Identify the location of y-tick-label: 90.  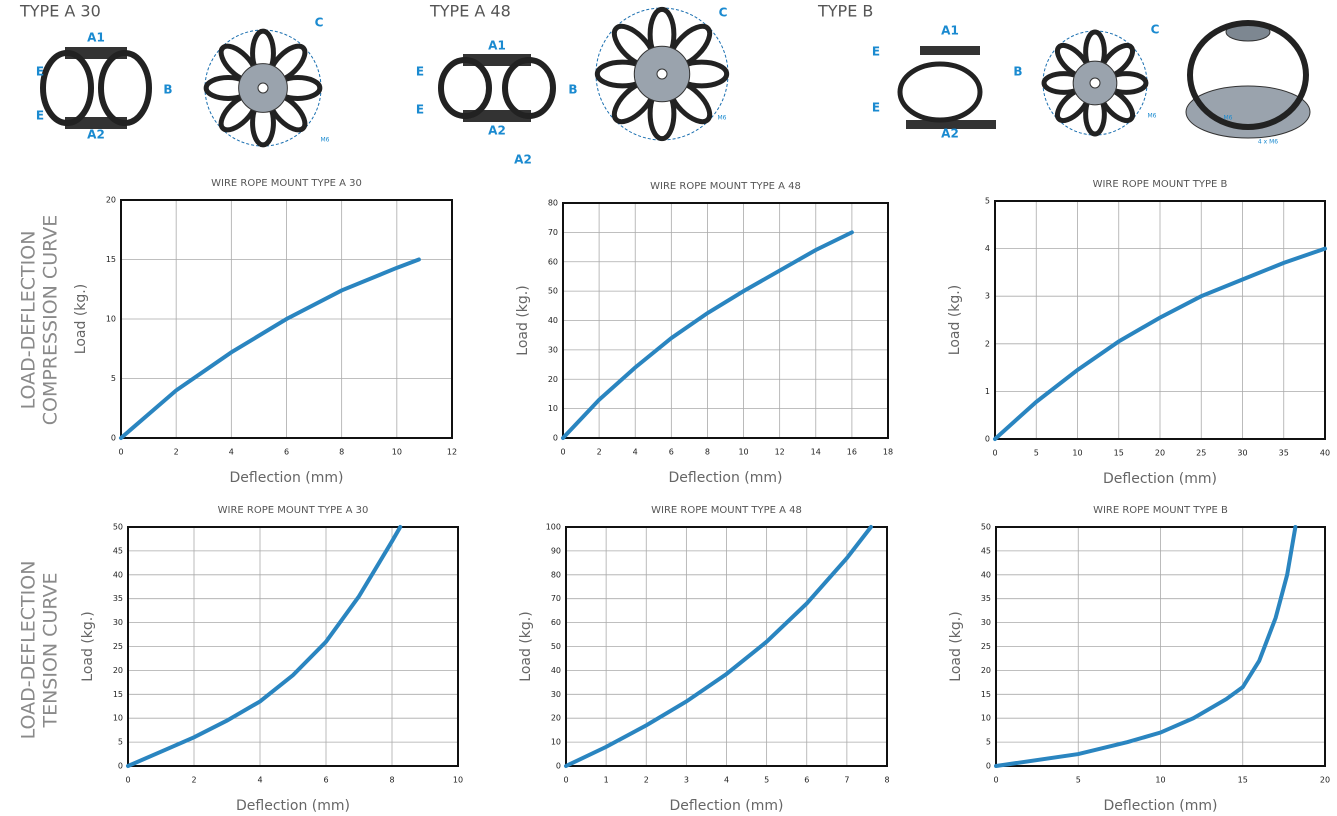
(556, 550).